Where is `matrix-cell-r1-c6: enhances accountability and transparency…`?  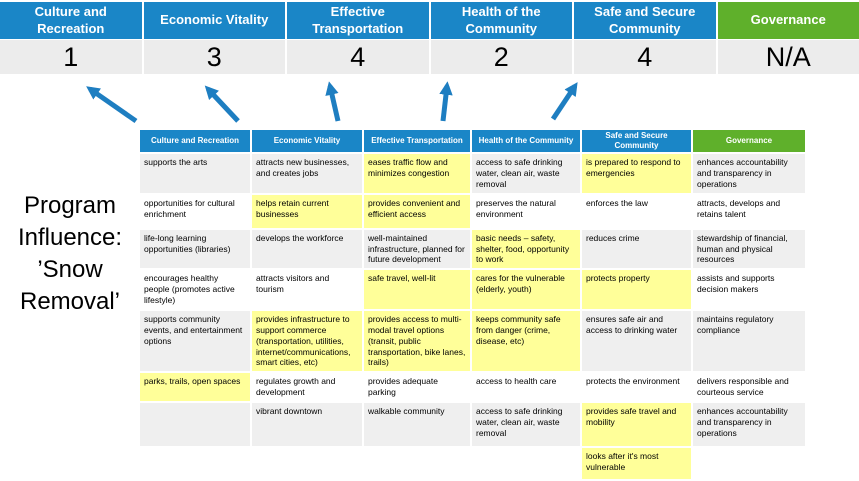
matrix-cell-r1-c6: enhances accountability and transparency… is located at coordinates (749, 173).